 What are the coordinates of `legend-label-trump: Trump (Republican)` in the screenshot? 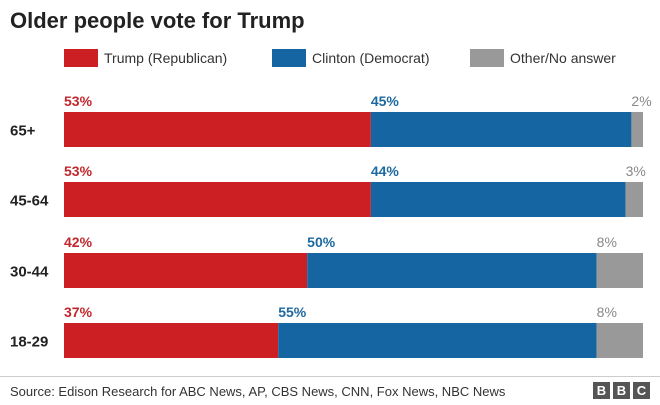 It's located at (166, 58).